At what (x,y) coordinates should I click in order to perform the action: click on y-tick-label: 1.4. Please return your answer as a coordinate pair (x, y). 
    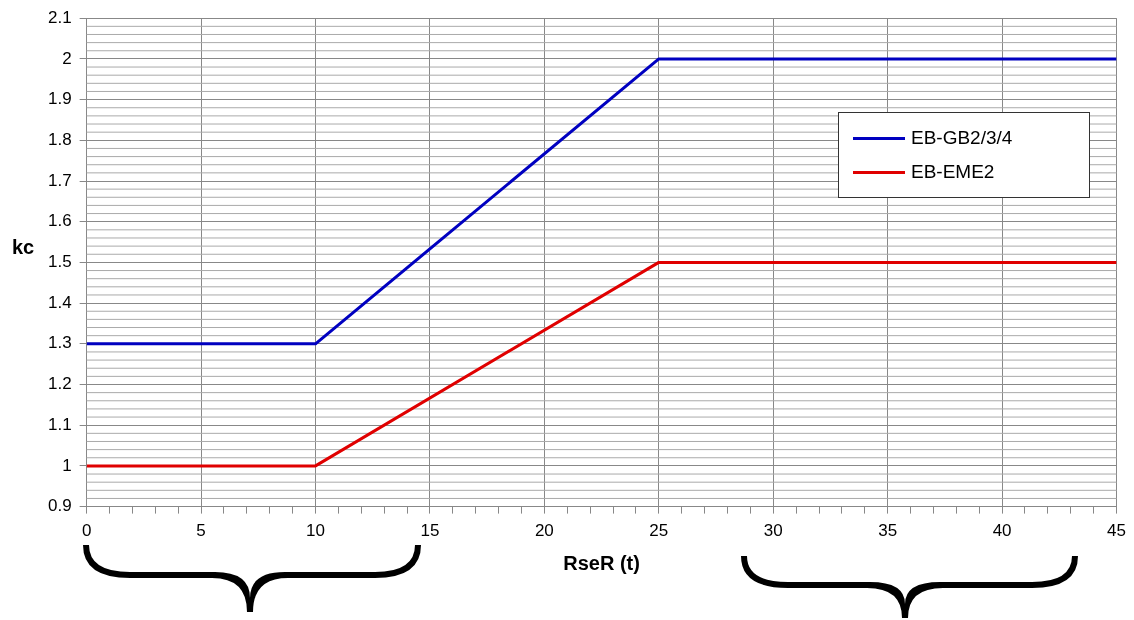
    Looking at the image, I should click on (59, 302).